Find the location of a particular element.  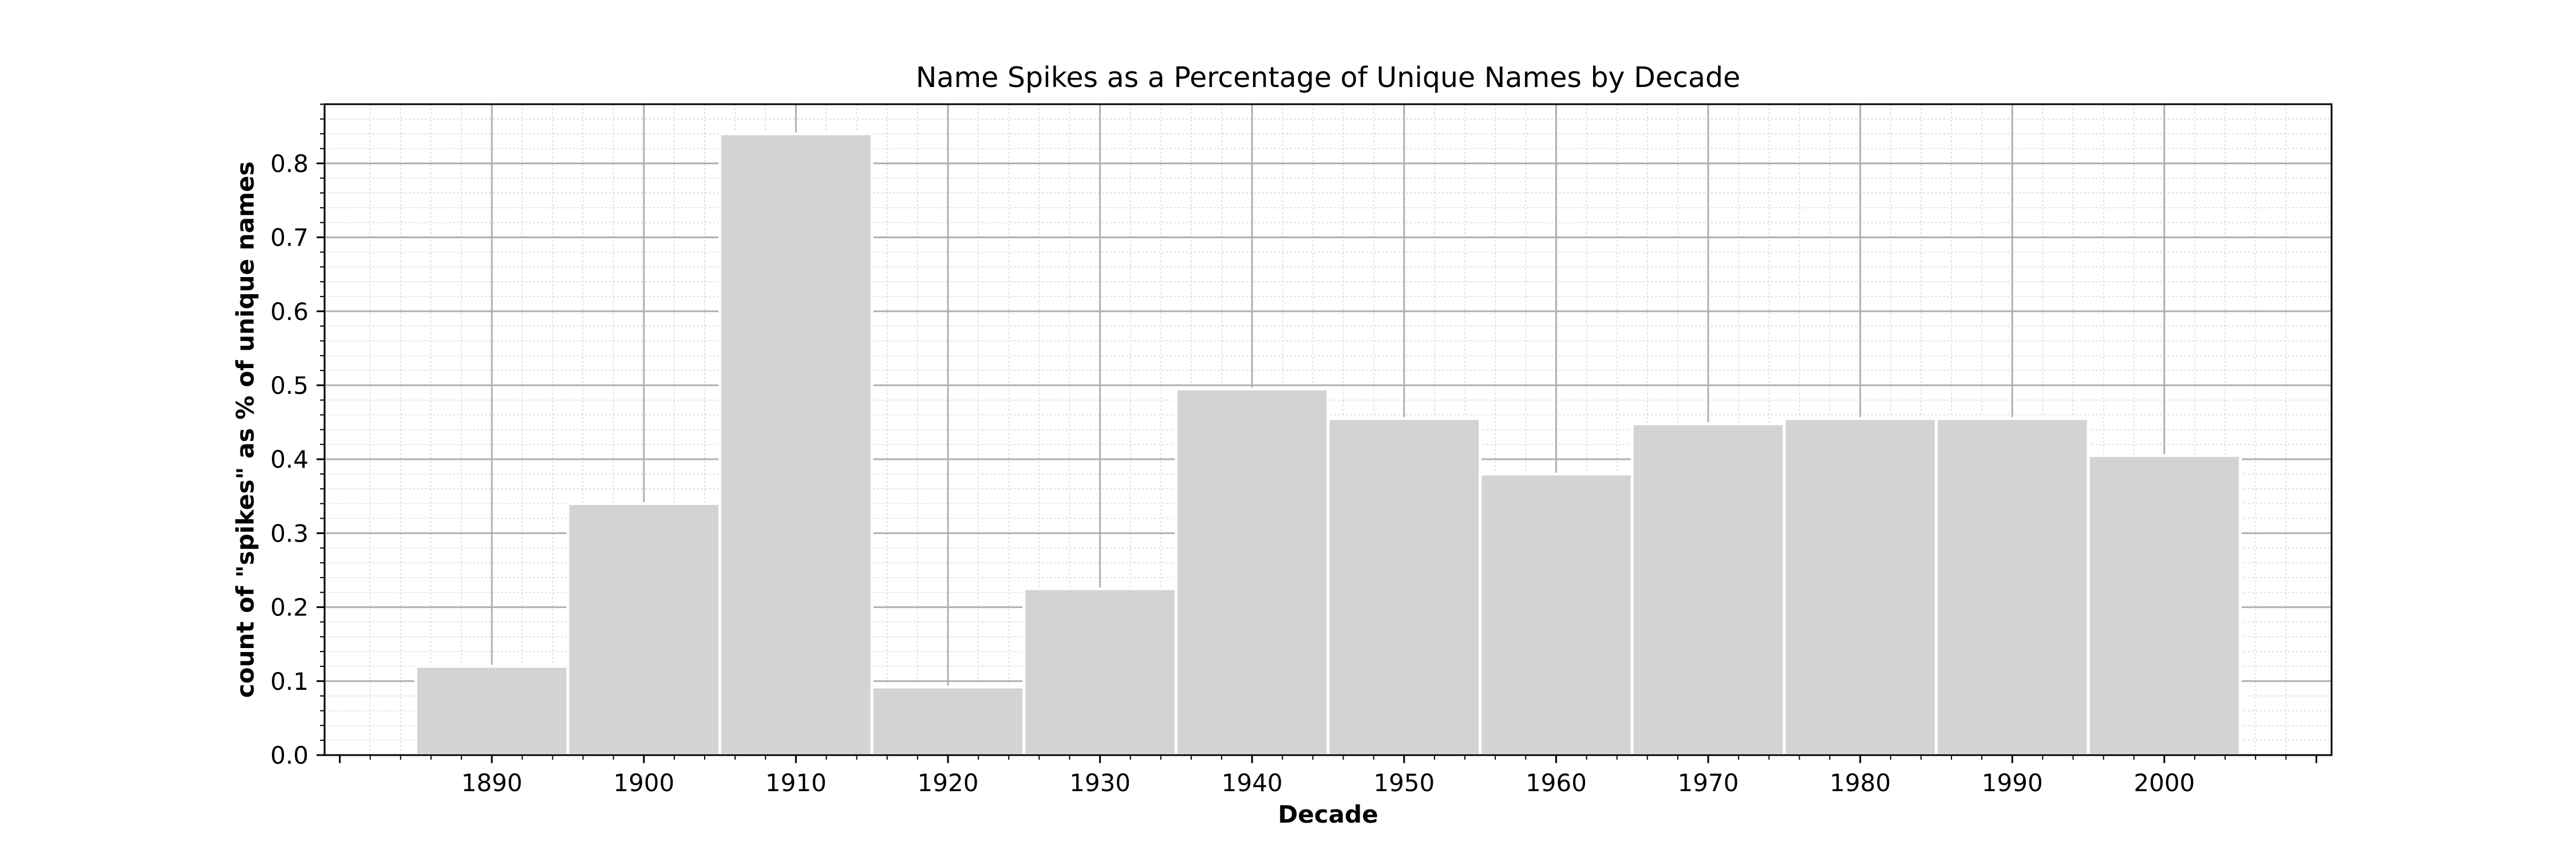

y-tick-label-0.2: 0.2 is located at coordinates (289, 608).